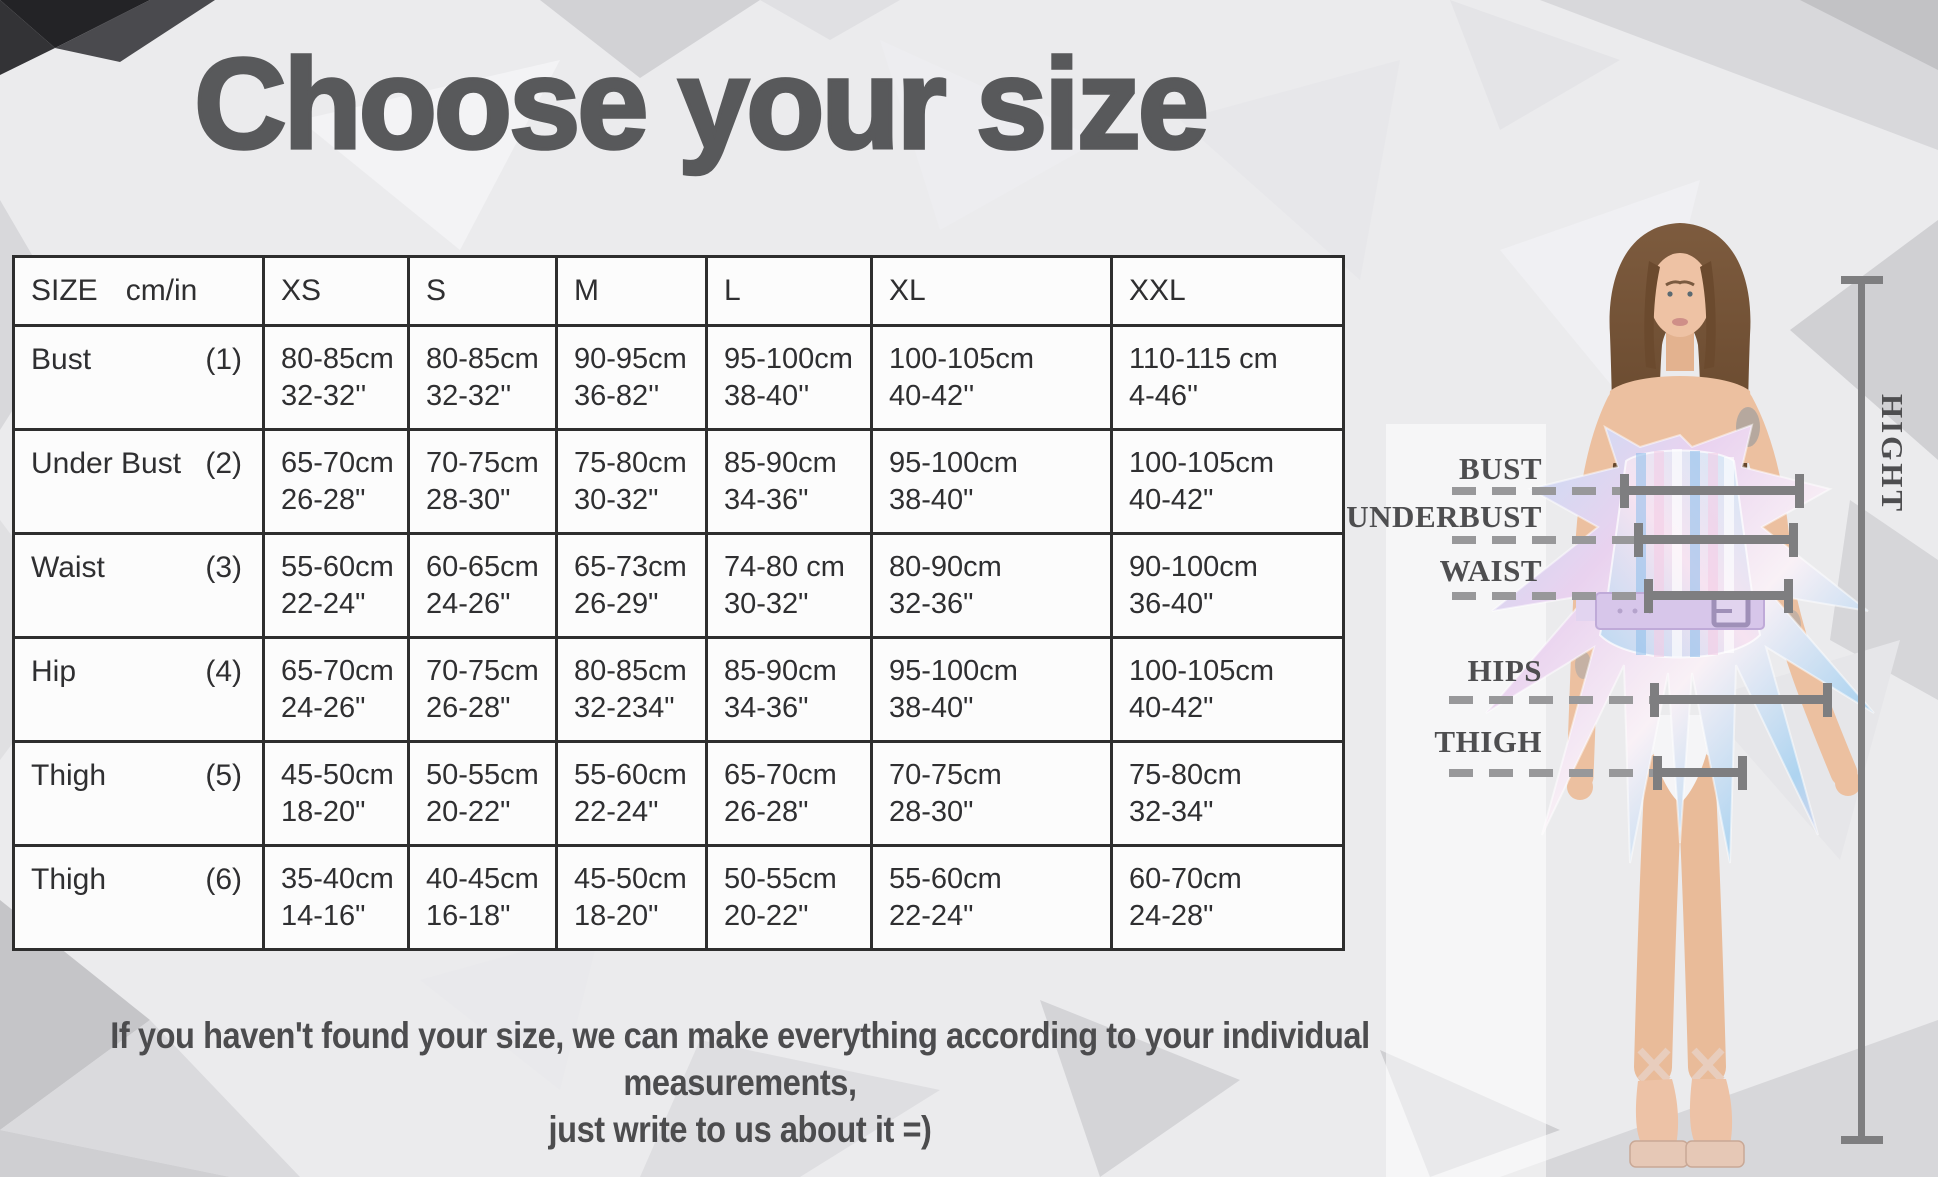 This screenshot has height=1177, width=1938. What do you see at coordinates (1227, 897) in the screenshot?
I see `size-cell: 60-70cm 24-28"` at bounding box center [1227, 897].